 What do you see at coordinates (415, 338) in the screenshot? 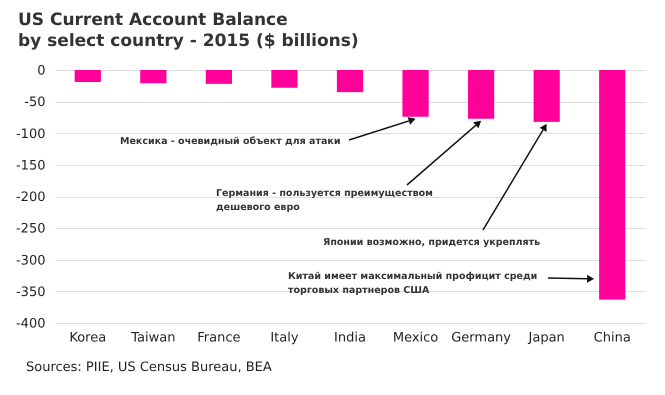
I see `x-tick-label: Mexico` at bounding box center [415, 338].